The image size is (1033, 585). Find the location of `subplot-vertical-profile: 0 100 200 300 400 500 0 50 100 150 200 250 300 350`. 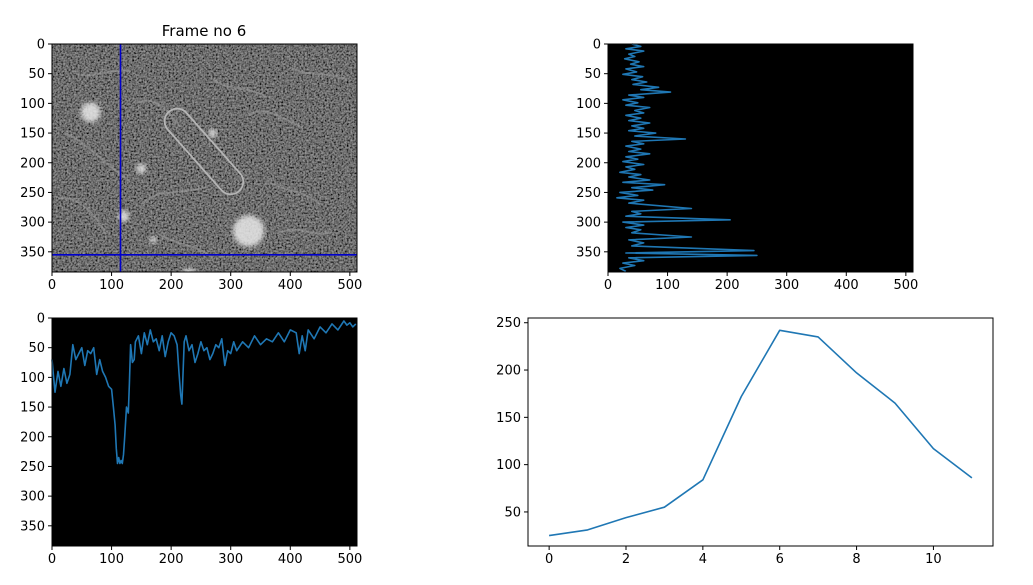

subplot-vertical-profile: 0 100 200 300 400 500 0 50 100 150 200 250 300 350 is located at coordinates (747, 166).